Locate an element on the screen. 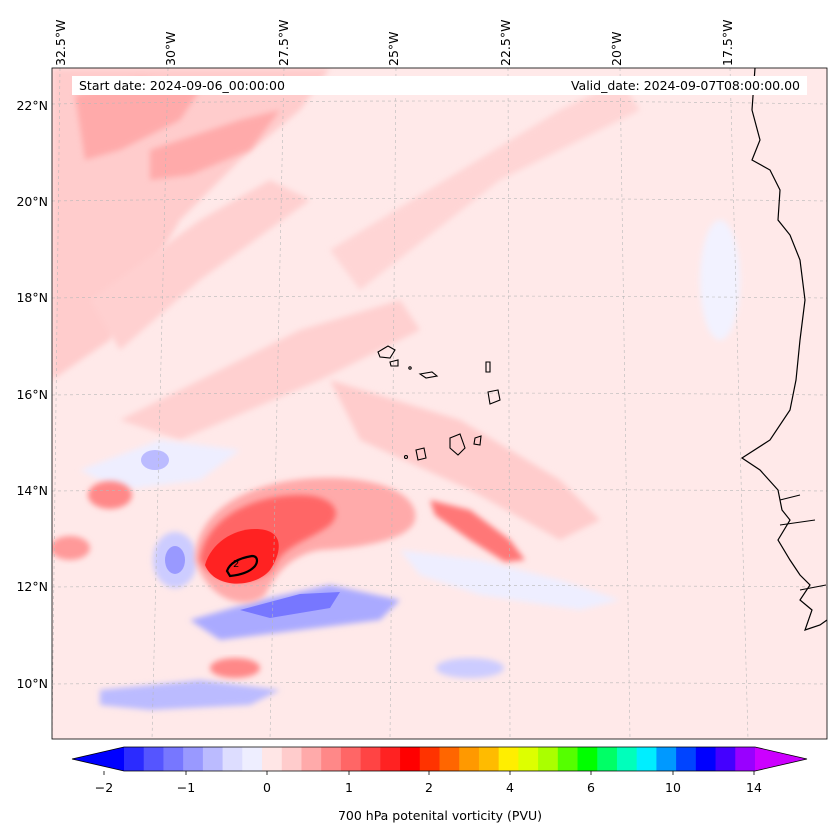 The width and height of the screenshot is (837, 836). pv-band-west-long is located at coordinates (200, 265).